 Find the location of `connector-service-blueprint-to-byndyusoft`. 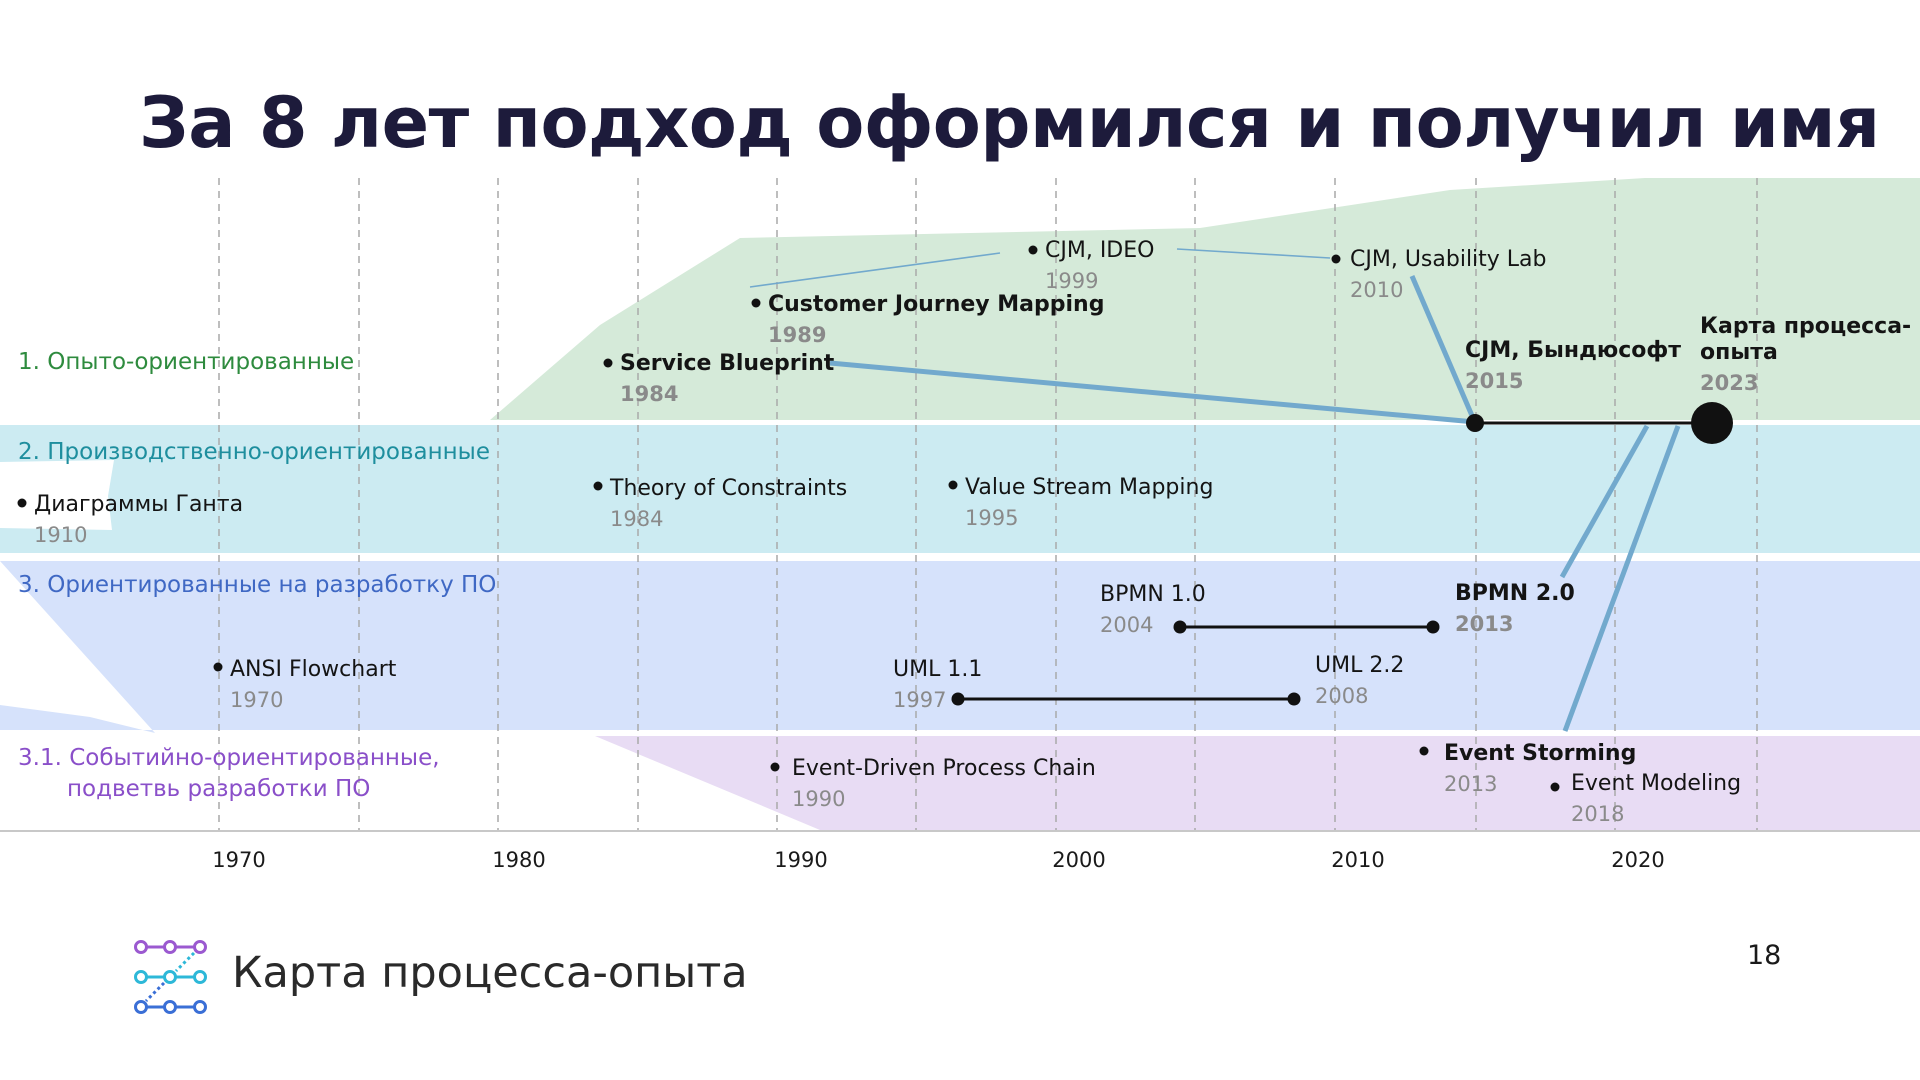

connector-service-blueprint-to-byndyusoft is located at coordinates (1152, 392).